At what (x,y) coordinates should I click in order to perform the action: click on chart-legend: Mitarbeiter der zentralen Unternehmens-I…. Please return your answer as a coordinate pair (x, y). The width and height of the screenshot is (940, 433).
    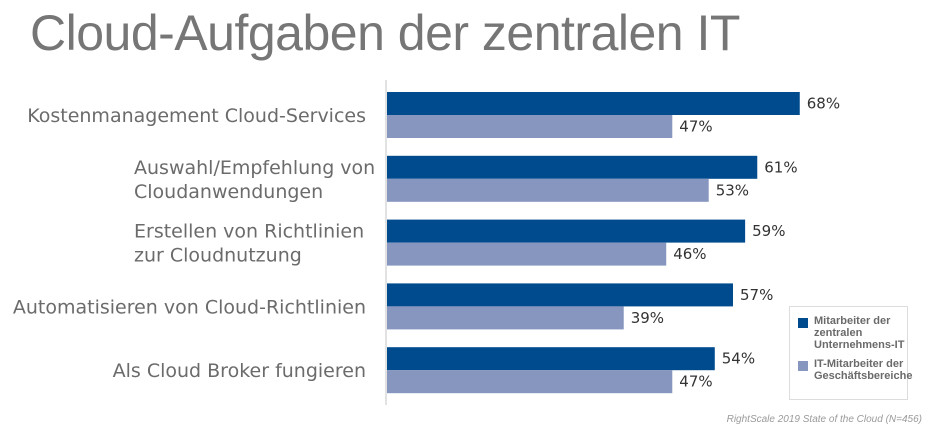
    Looking at the image, I should click on (851, 353).